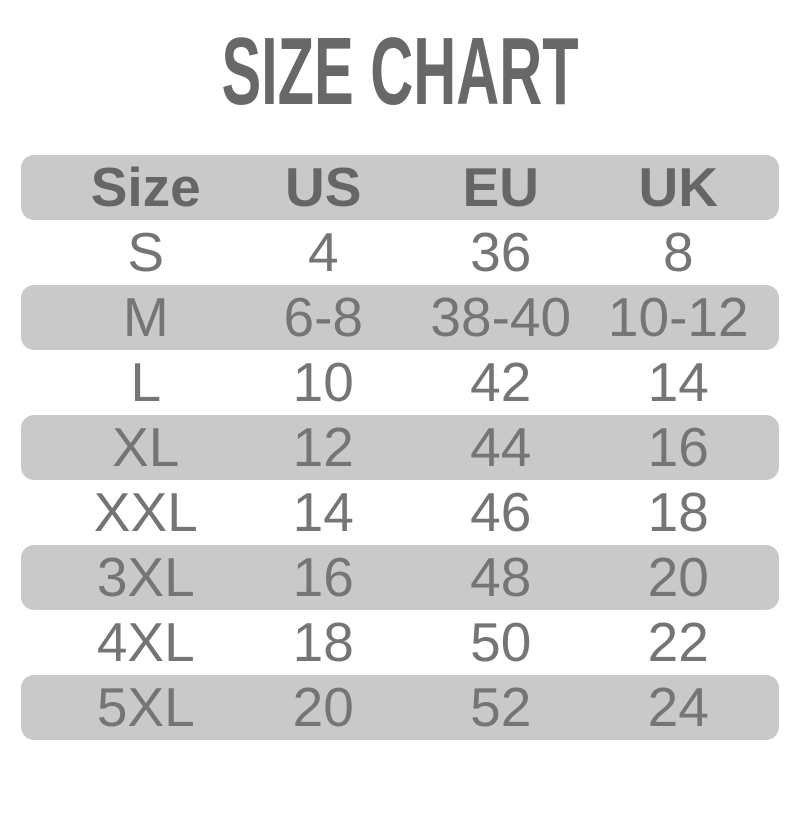  Describe the element at coordinates (323, 251) in the screenshot. I see `us-cell: 4` at that location.